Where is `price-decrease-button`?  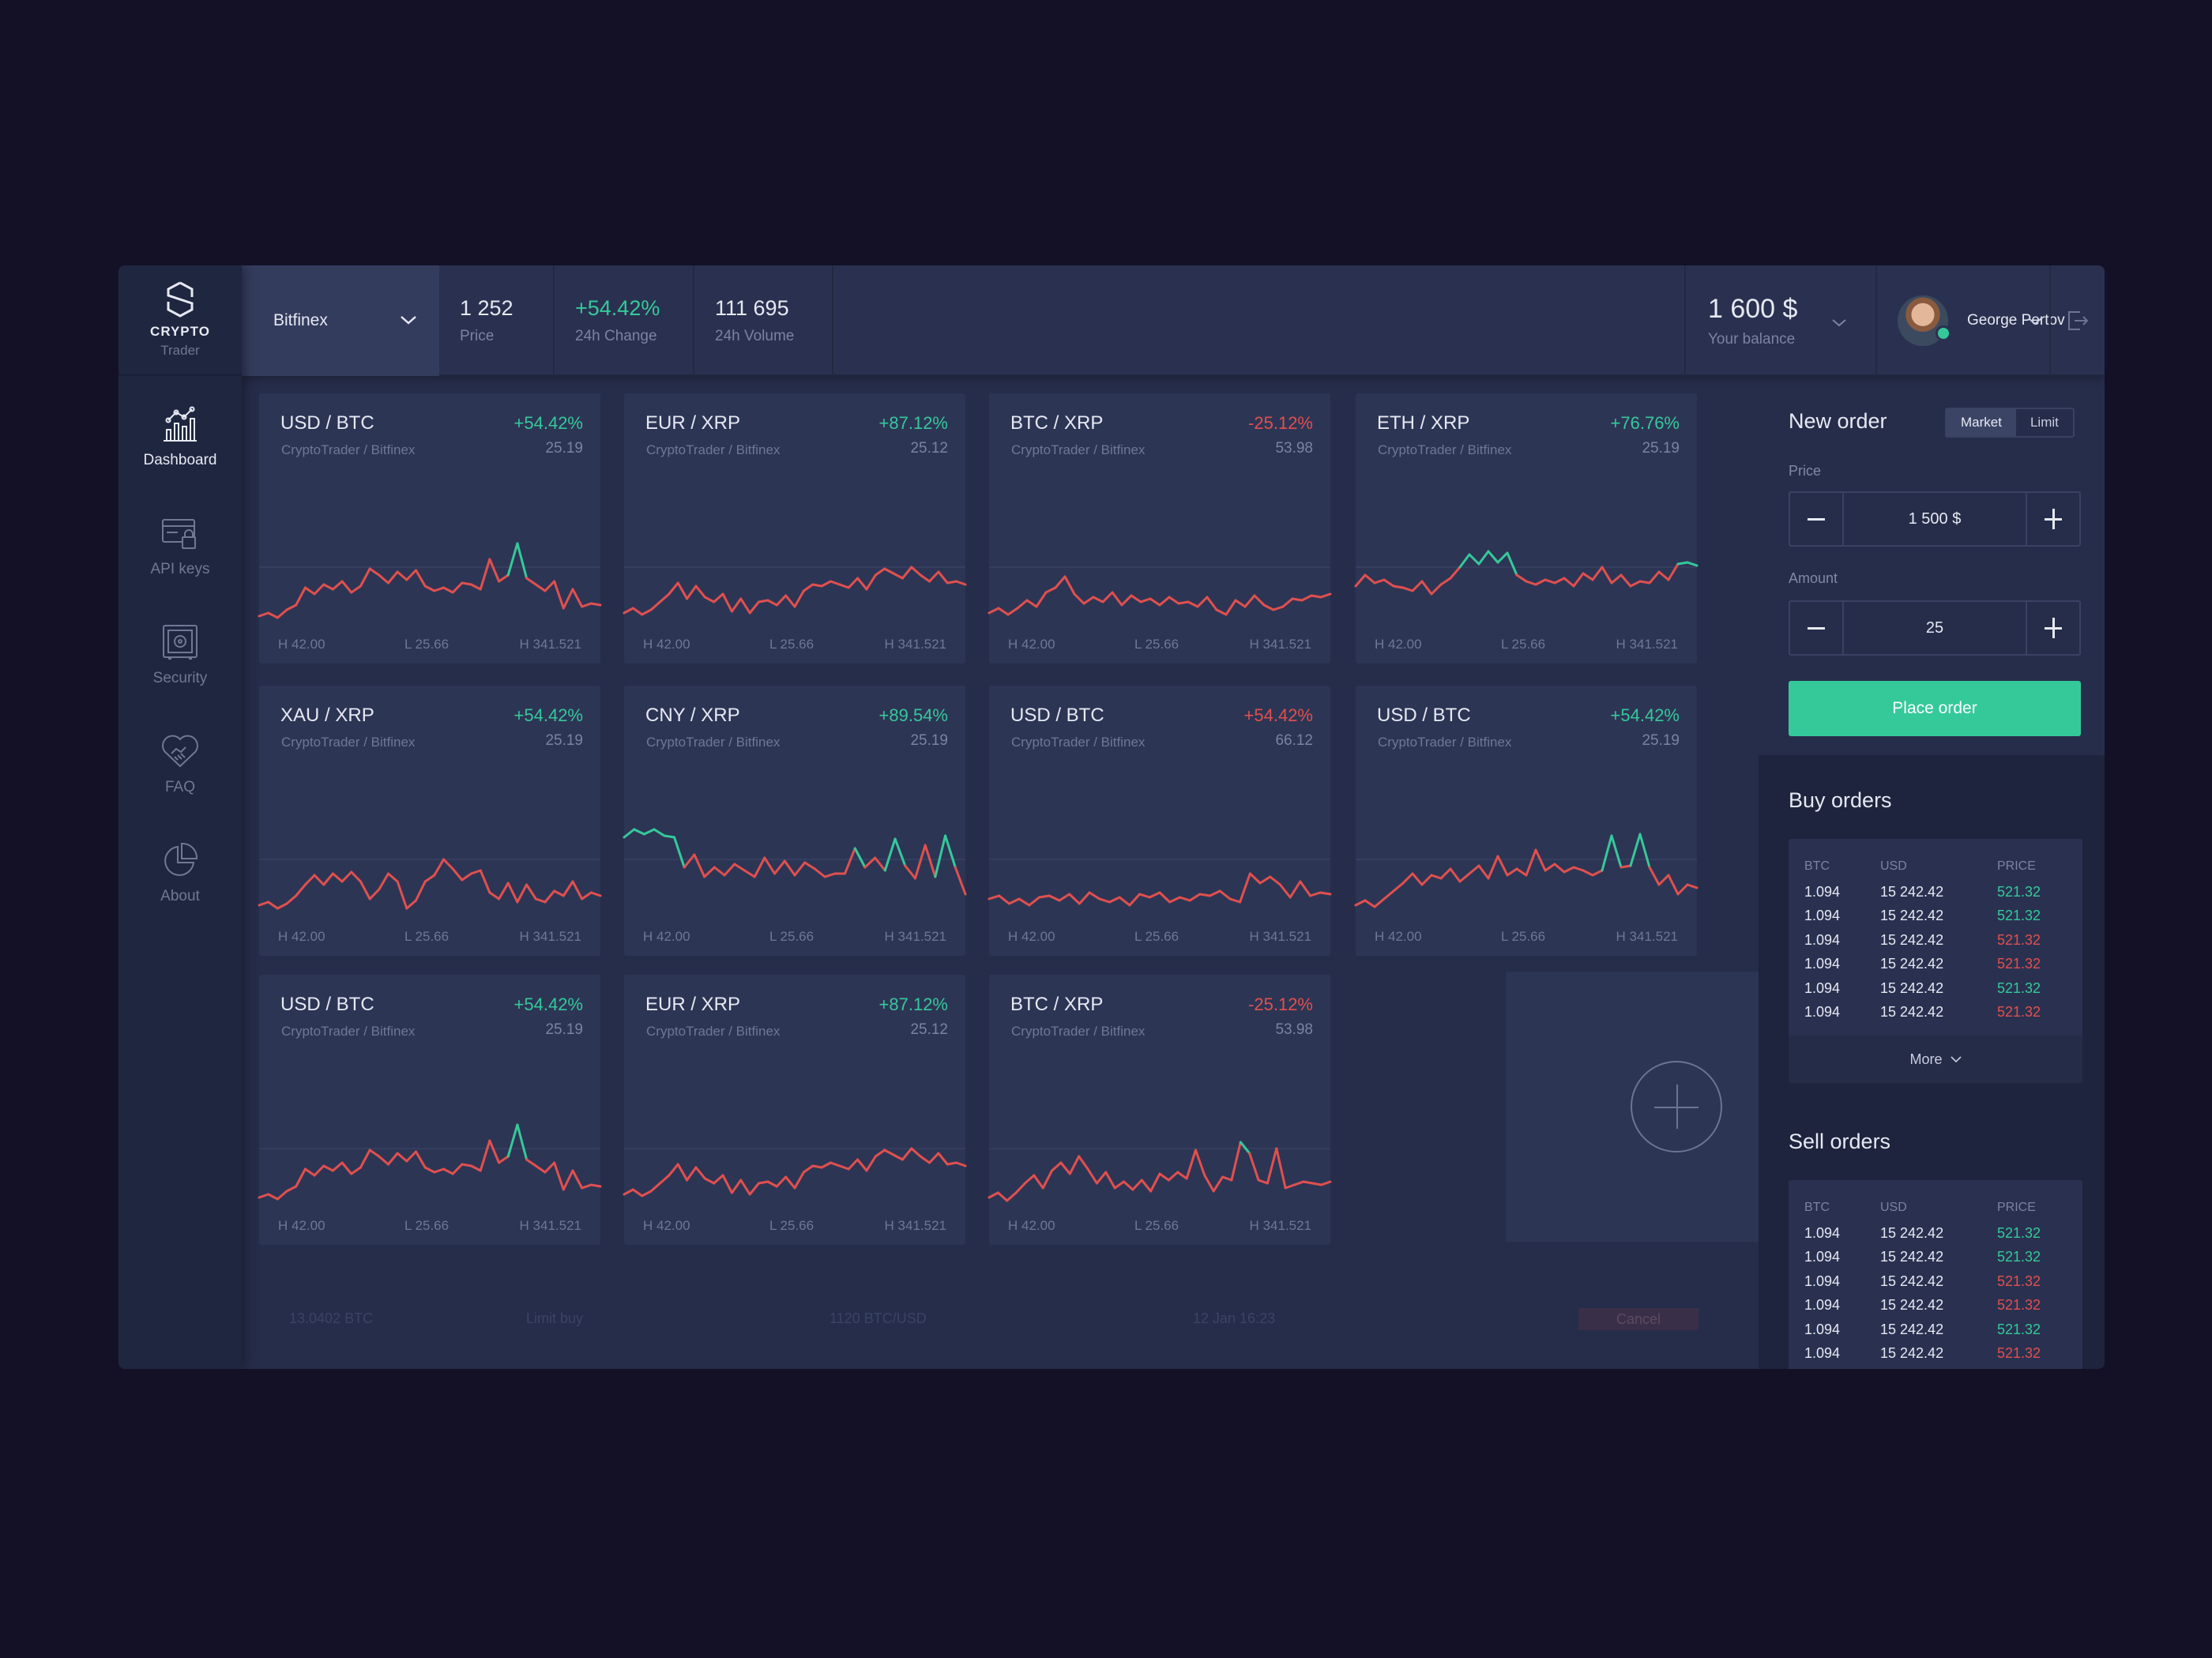
price-decrease-button is located at coordinates (1817, 519).